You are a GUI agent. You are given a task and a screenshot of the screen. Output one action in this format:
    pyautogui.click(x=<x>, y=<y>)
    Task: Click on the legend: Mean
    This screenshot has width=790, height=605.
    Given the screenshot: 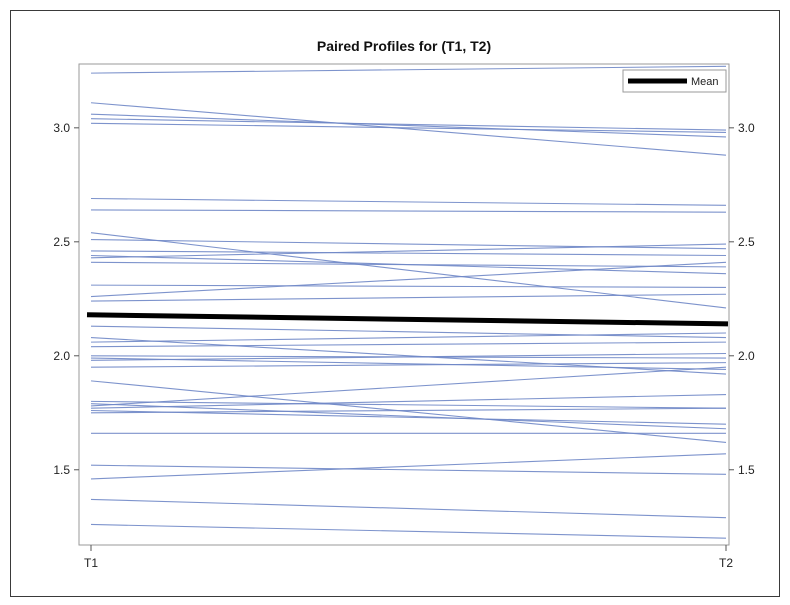 What is the action you would take?
    pyautogui.click(x=674, y=81)
    